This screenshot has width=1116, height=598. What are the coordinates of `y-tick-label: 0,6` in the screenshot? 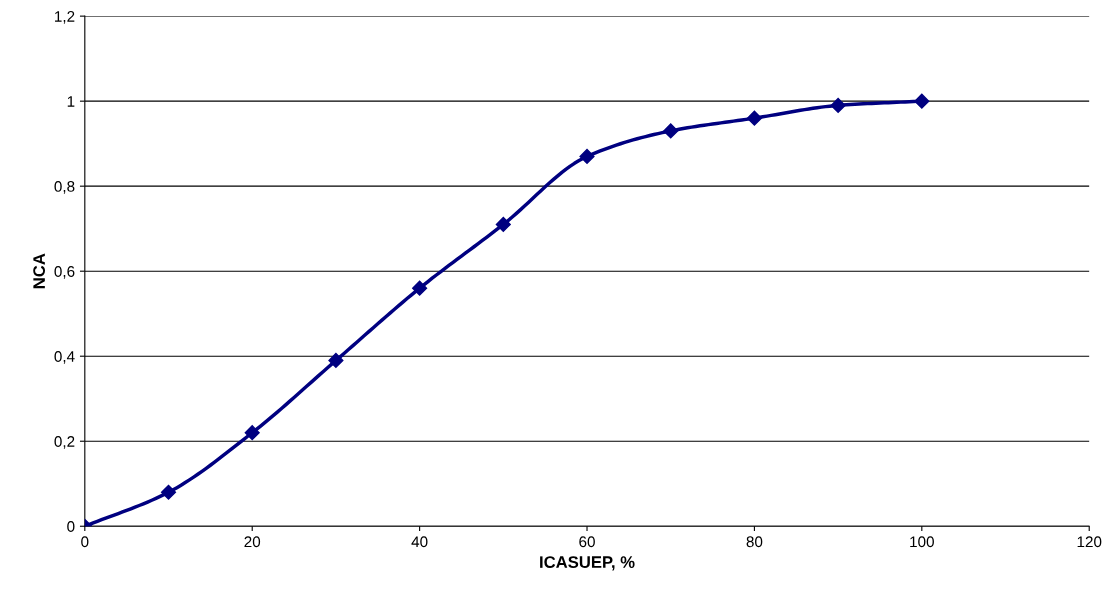 It's located at (64, 272).